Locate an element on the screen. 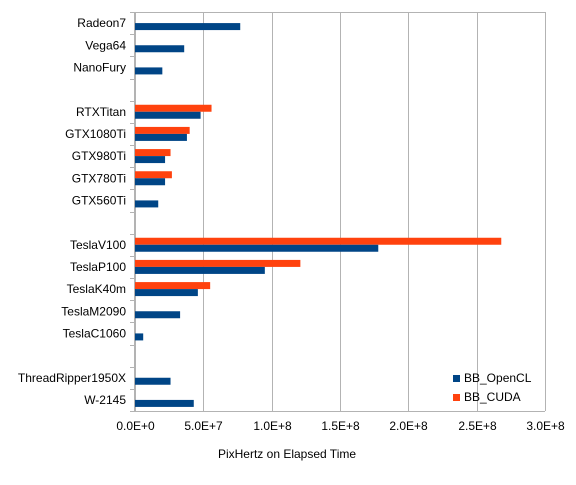 This screenshot has height=485, width=576. category-label: RTXTitan is located at coordinates (101, 112).